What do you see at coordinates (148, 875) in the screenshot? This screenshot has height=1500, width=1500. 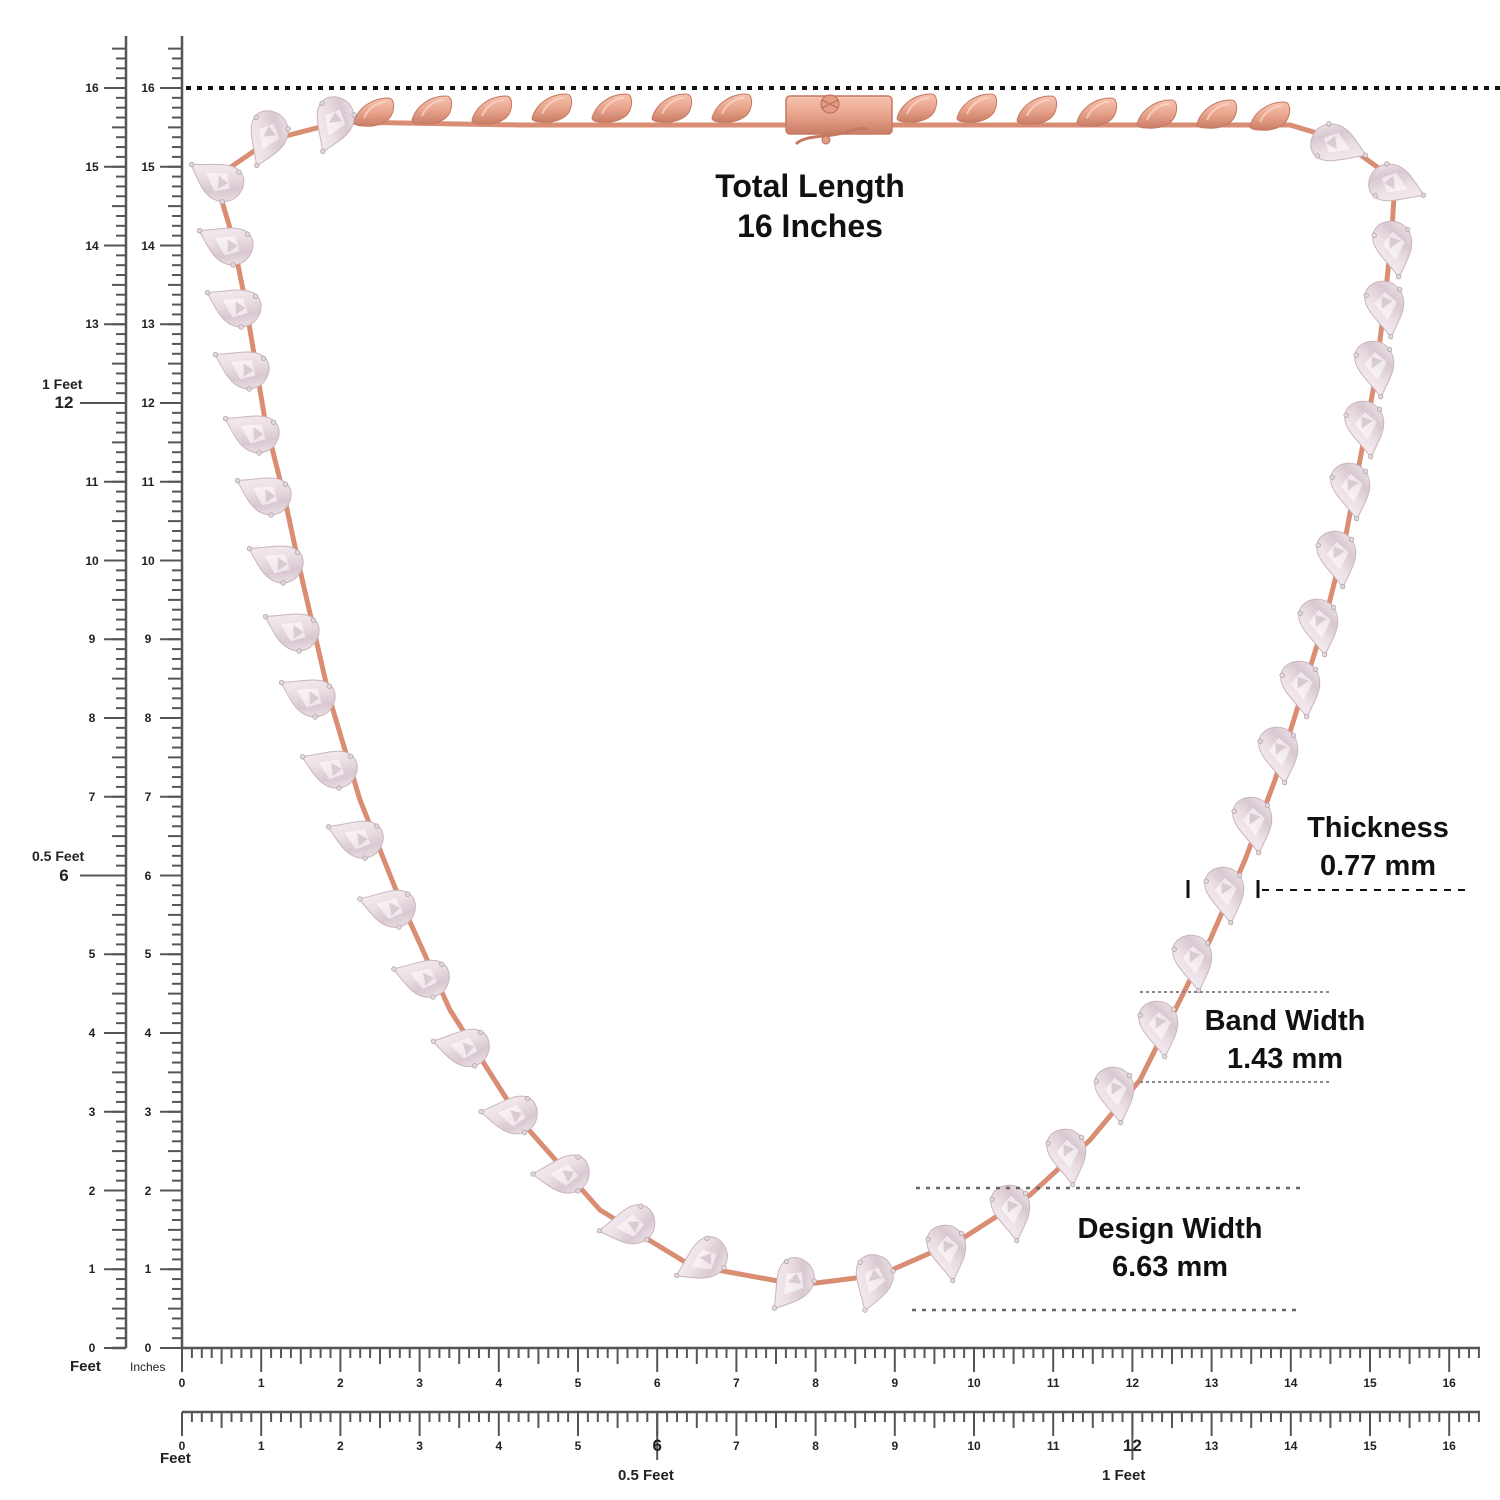 I see `vertical-inches-tick-6: 6` at bounding box center [148, 875].